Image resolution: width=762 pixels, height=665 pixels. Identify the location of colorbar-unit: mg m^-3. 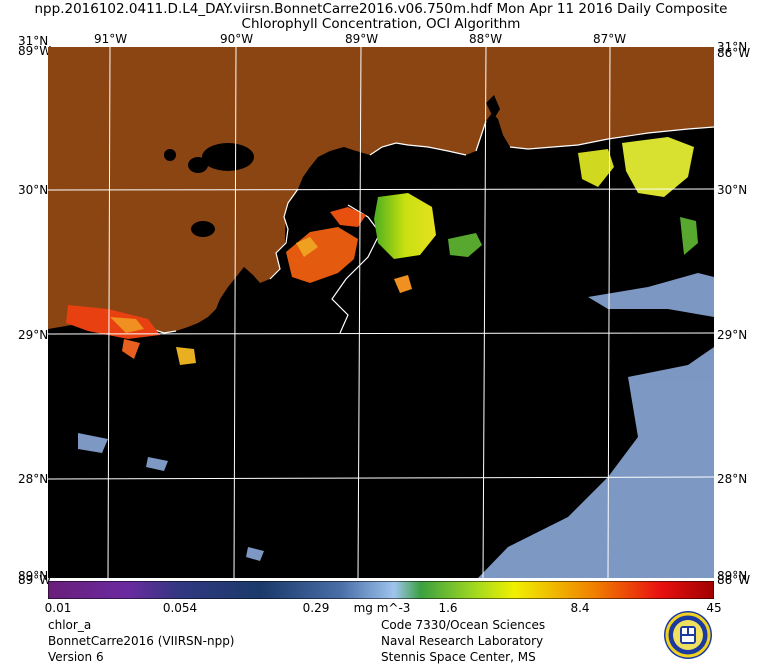
(382, 608).